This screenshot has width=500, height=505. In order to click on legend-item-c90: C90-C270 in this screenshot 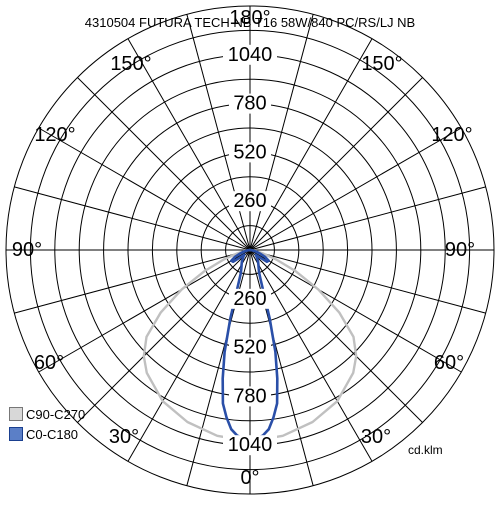, I will do `click(47, 414)`.